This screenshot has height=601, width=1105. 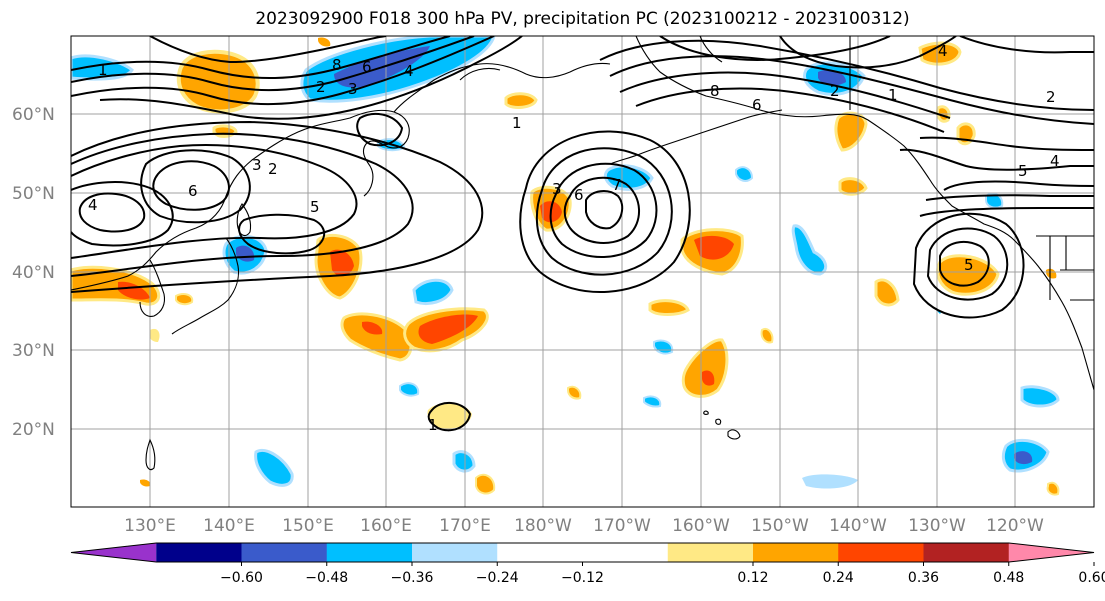 I want to click on lon-label: 130°W, so click(x=937, y=526).